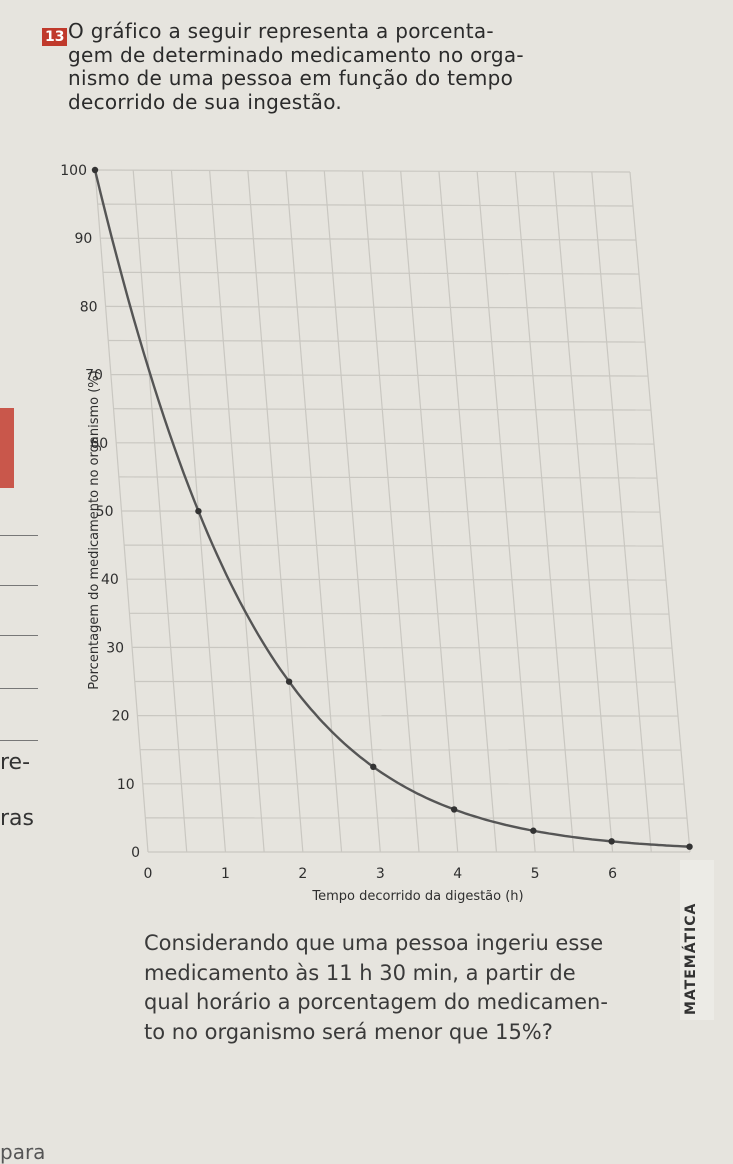 The image size is (733, 1164). What do you see at coordinates (83, 239) in the screenshot?
I see `y-tick-label: 90` at bounding box center [83, 239].